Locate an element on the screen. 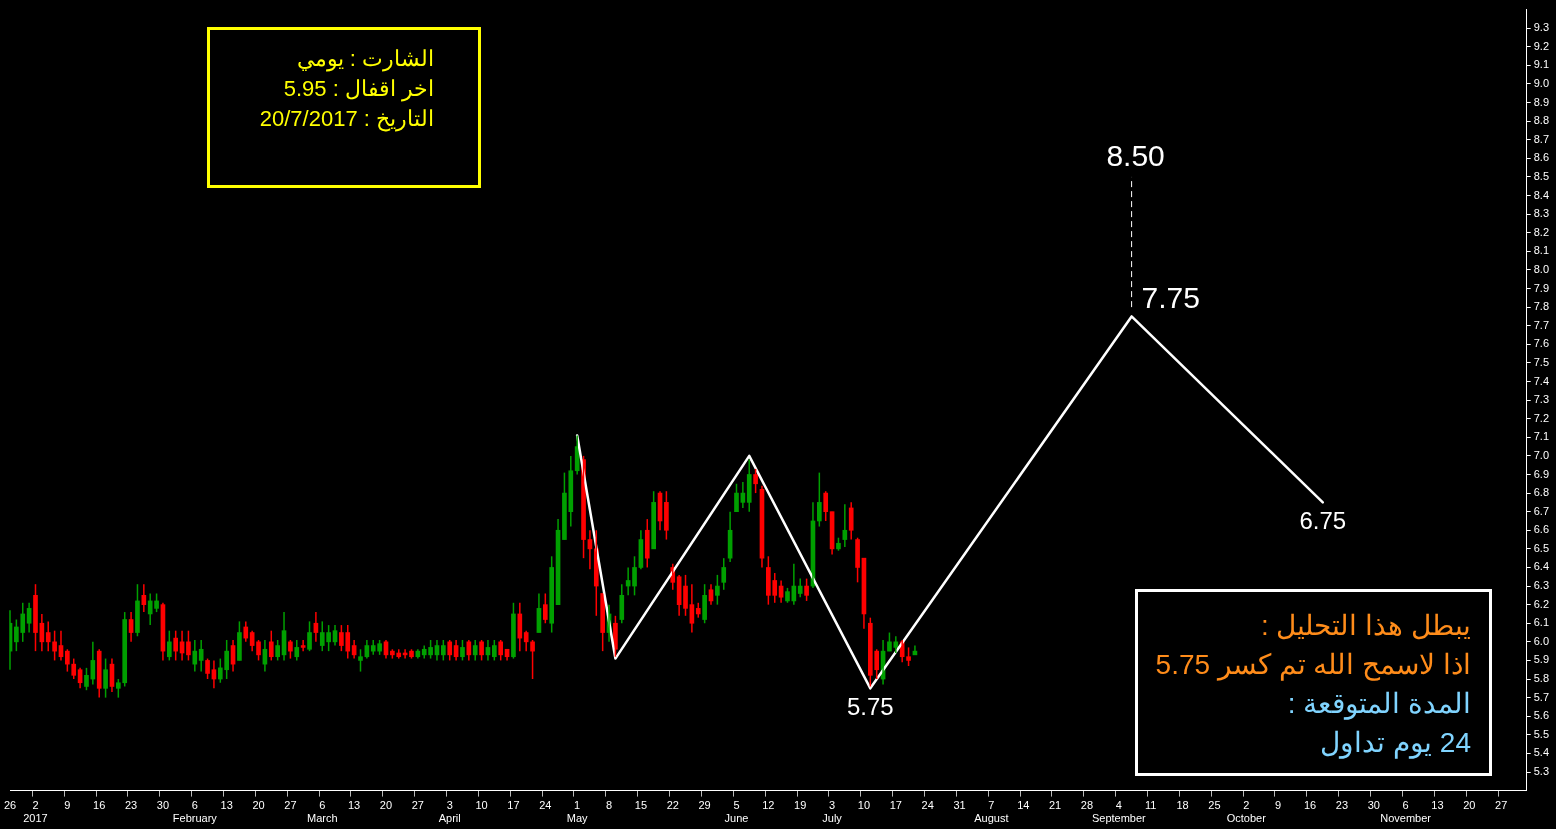 The height and width of the screenshot is (829, 1556). y-tick-label: 8.7 is located at coordinates (1541, 138).